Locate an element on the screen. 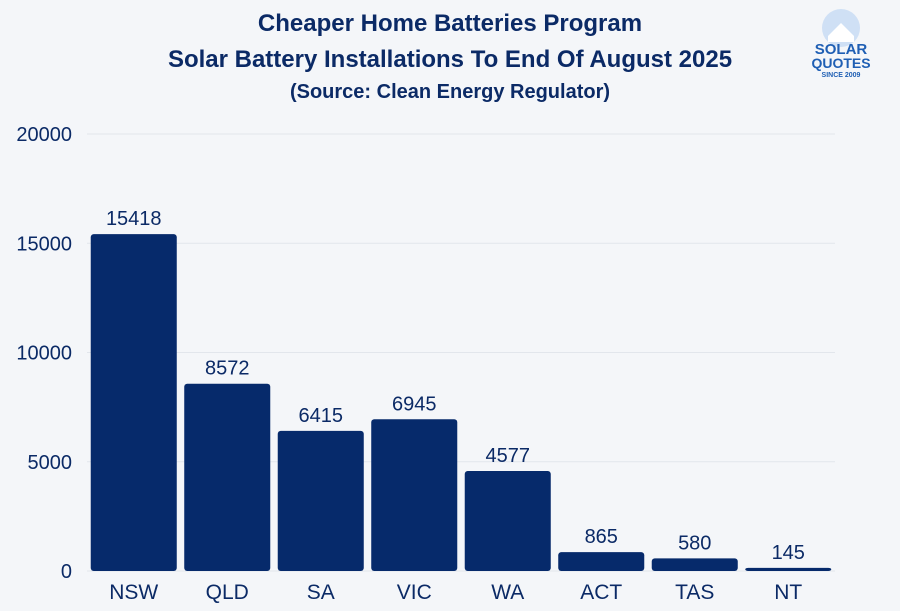 The height and width of the screenshot is (611, 900). y-tick-label: 5000 is located at coordinates (50, 463).